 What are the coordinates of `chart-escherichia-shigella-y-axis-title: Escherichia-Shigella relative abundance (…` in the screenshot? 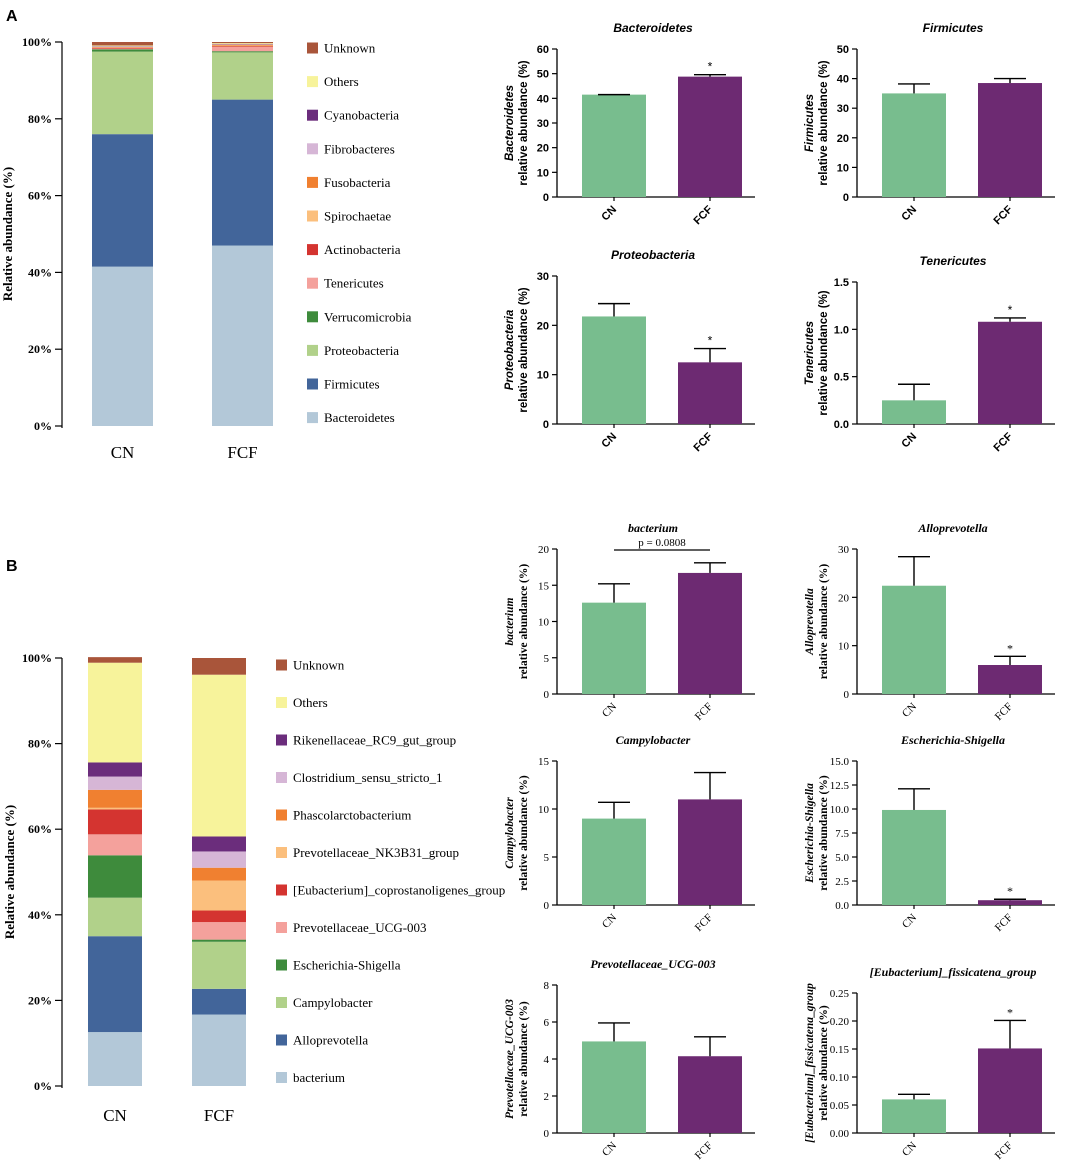 It's located at (817, 833).